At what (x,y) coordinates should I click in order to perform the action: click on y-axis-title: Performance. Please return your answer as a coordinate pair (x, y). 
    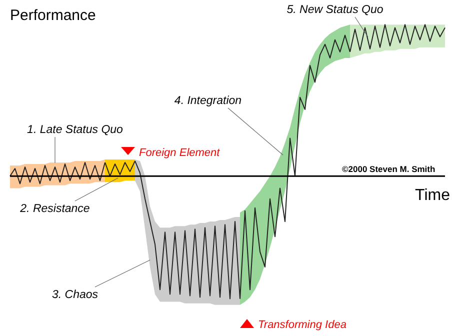
    Looking at the image, I should click on (53, 15).